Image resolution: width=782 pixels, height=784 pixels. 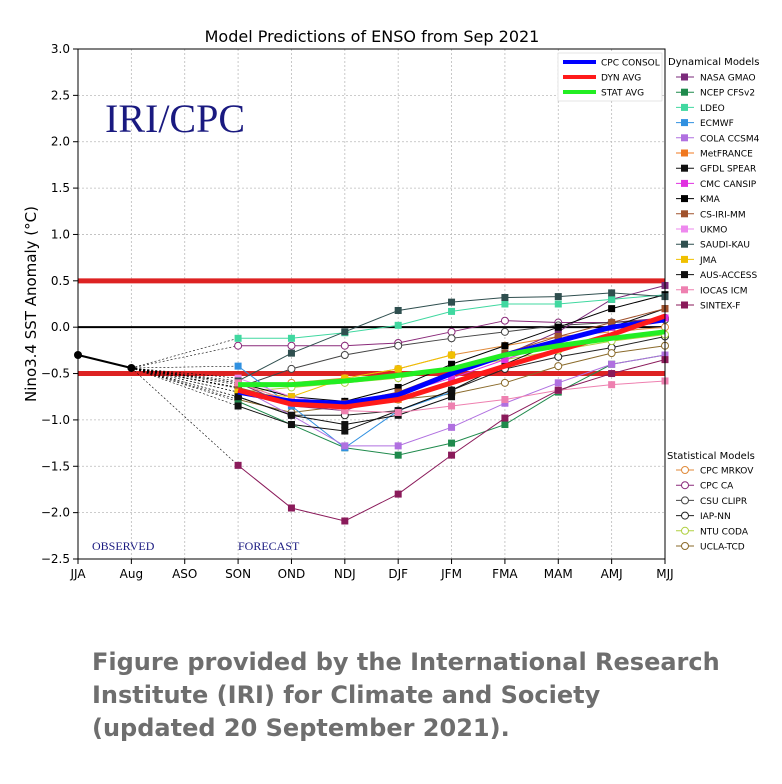 What do you see at coordinates (726, 155) in the screenshot?
I see `dynamical-legend-label: MetFRANCE` at bounding box center [726, 155].